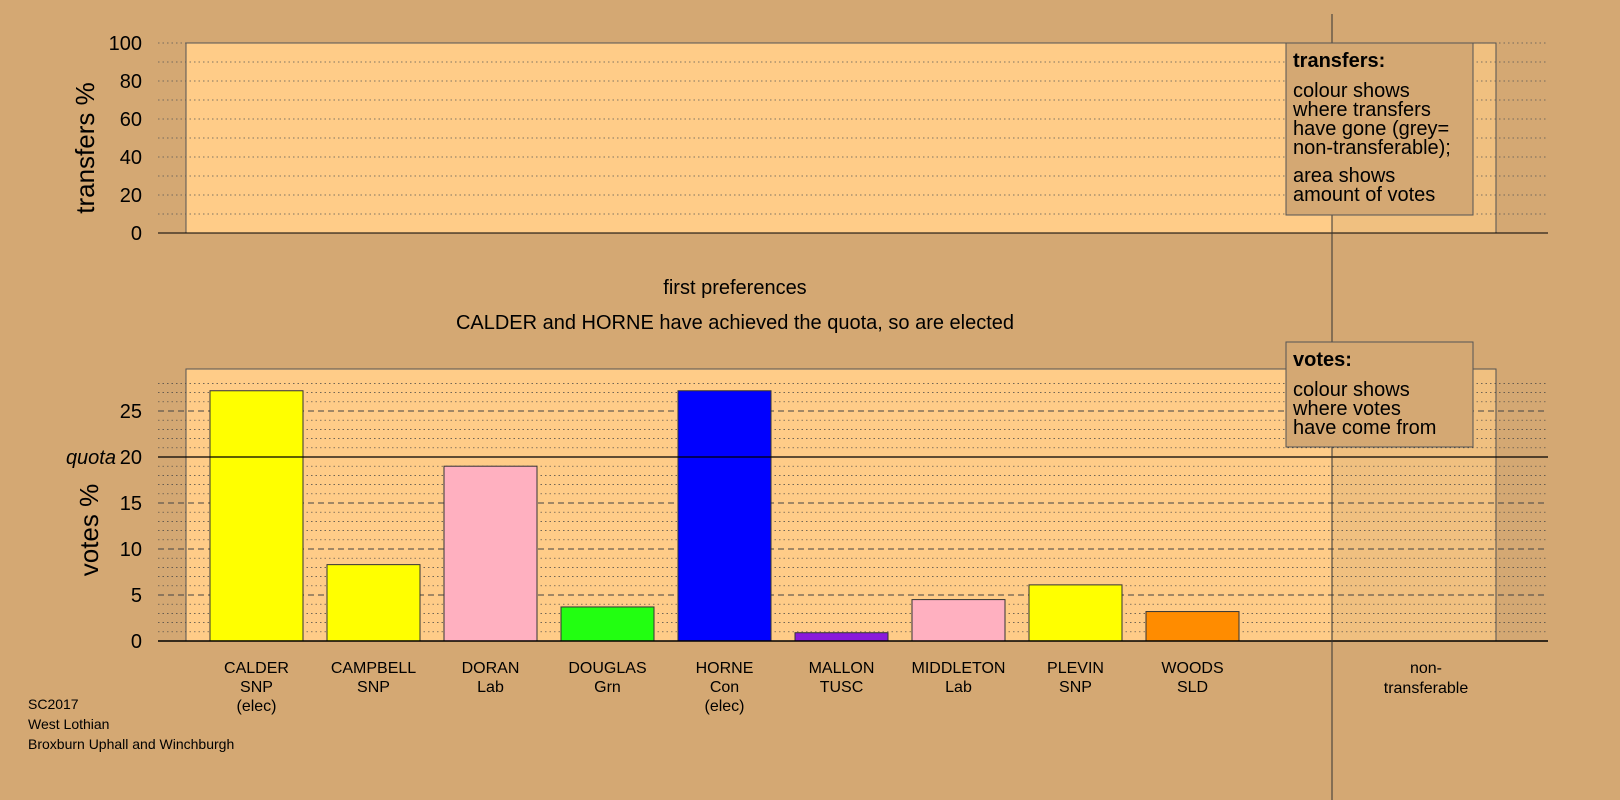 The width and height of the screenshot is (1620, 800). I want to click on transfers-y-tick-label: 0, so click(136, 234).